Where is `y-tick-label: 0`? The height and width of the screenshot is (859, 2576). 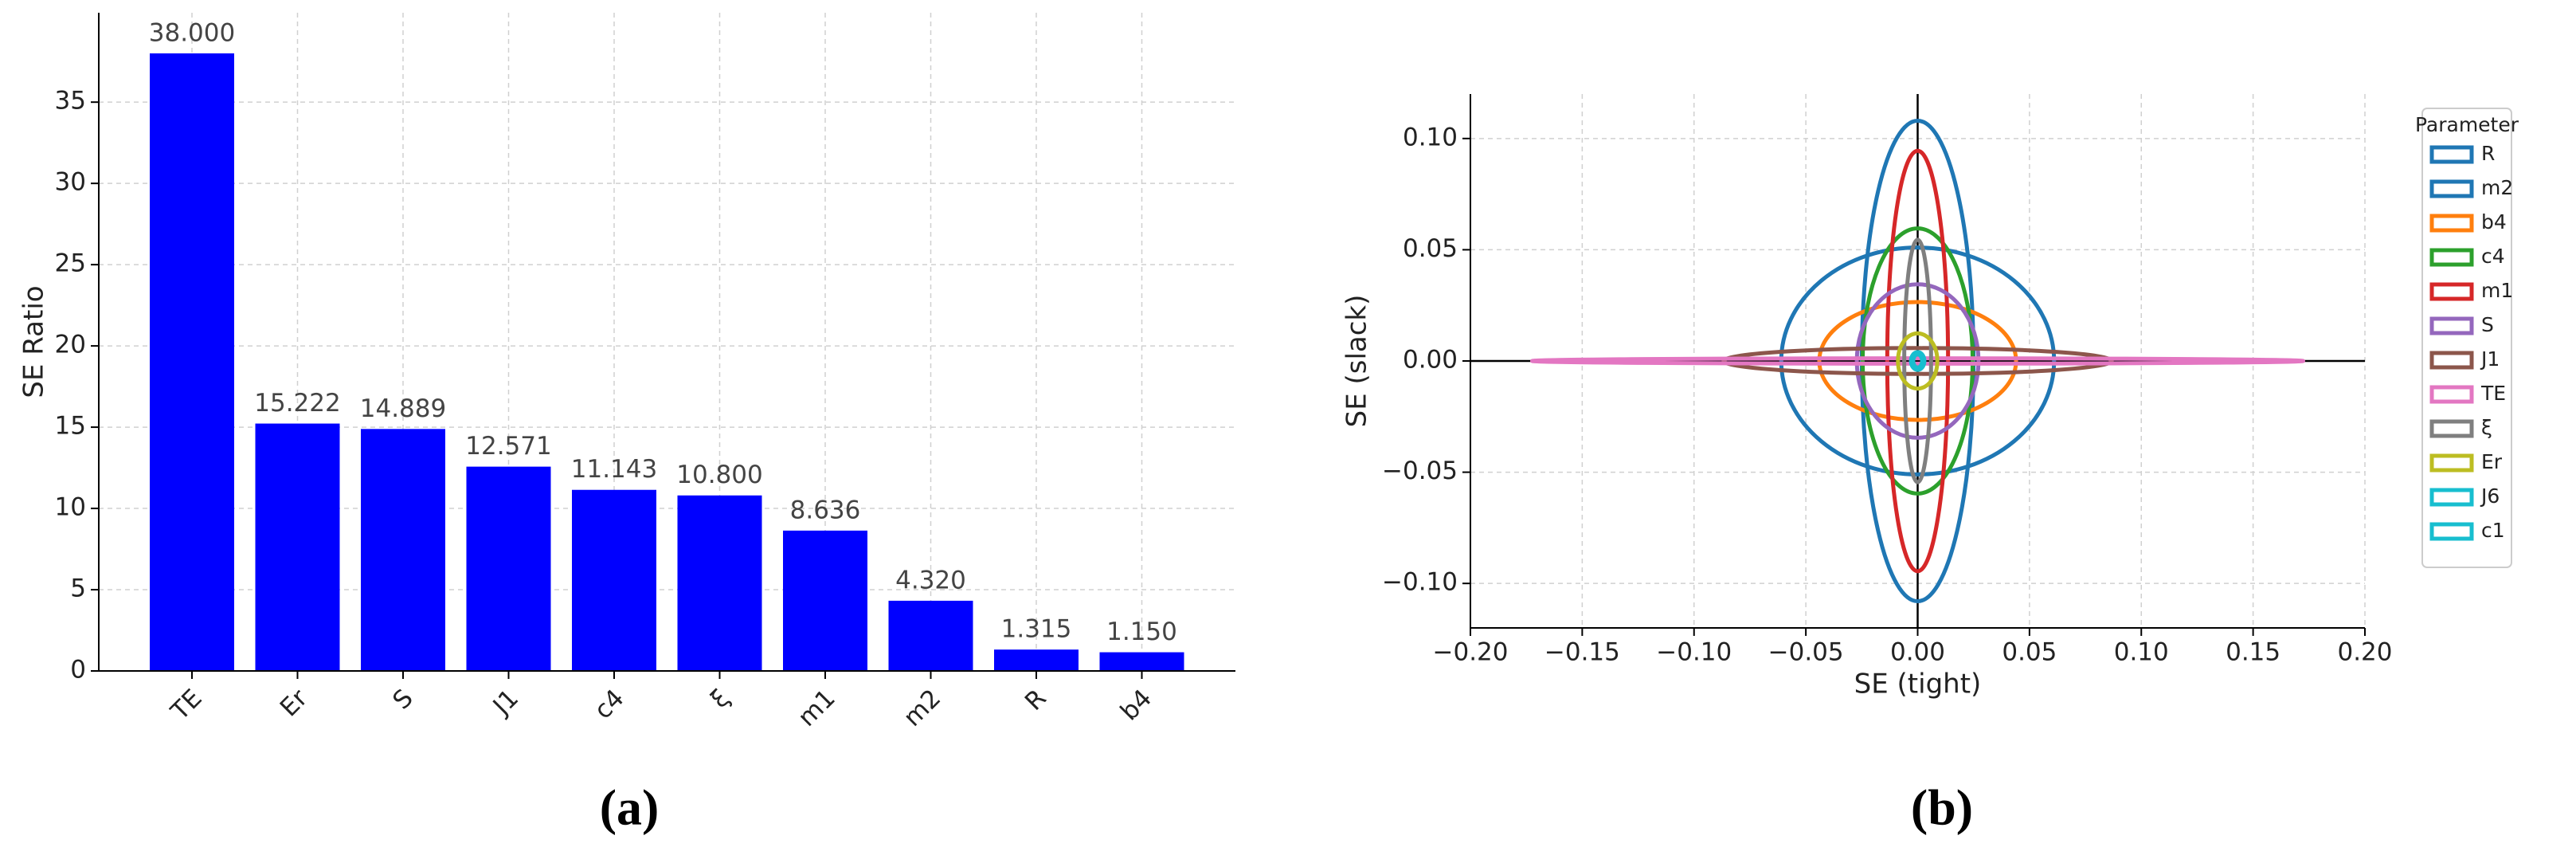 y-tick-label: 0 is located at coordinates (78, 670).